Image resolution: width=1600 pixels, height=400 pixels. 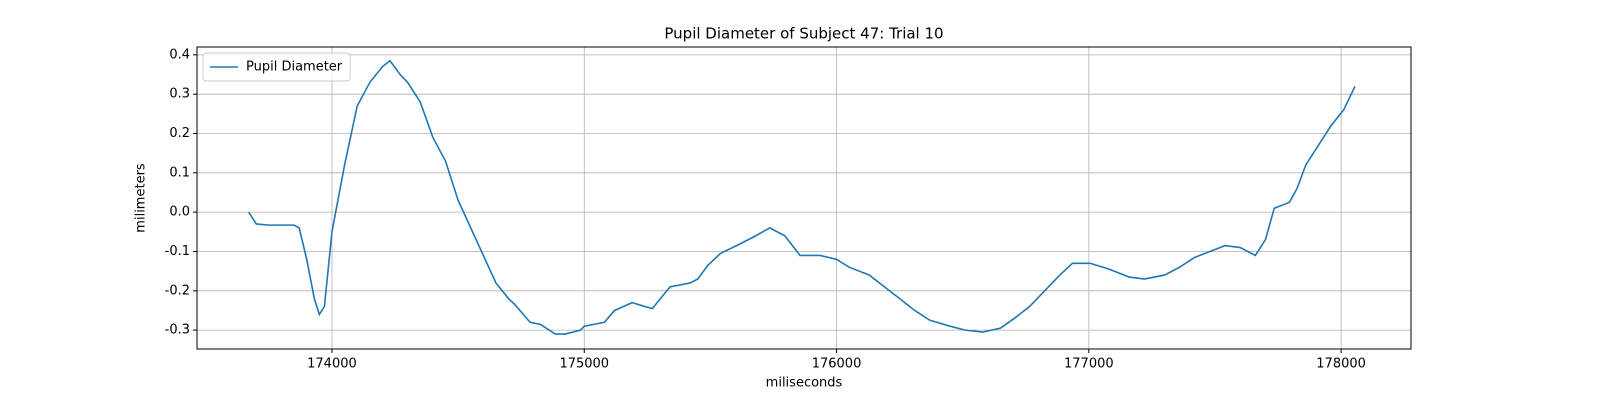 I want to click on y-tick-label: 0.1, so click(x=179, y=172).